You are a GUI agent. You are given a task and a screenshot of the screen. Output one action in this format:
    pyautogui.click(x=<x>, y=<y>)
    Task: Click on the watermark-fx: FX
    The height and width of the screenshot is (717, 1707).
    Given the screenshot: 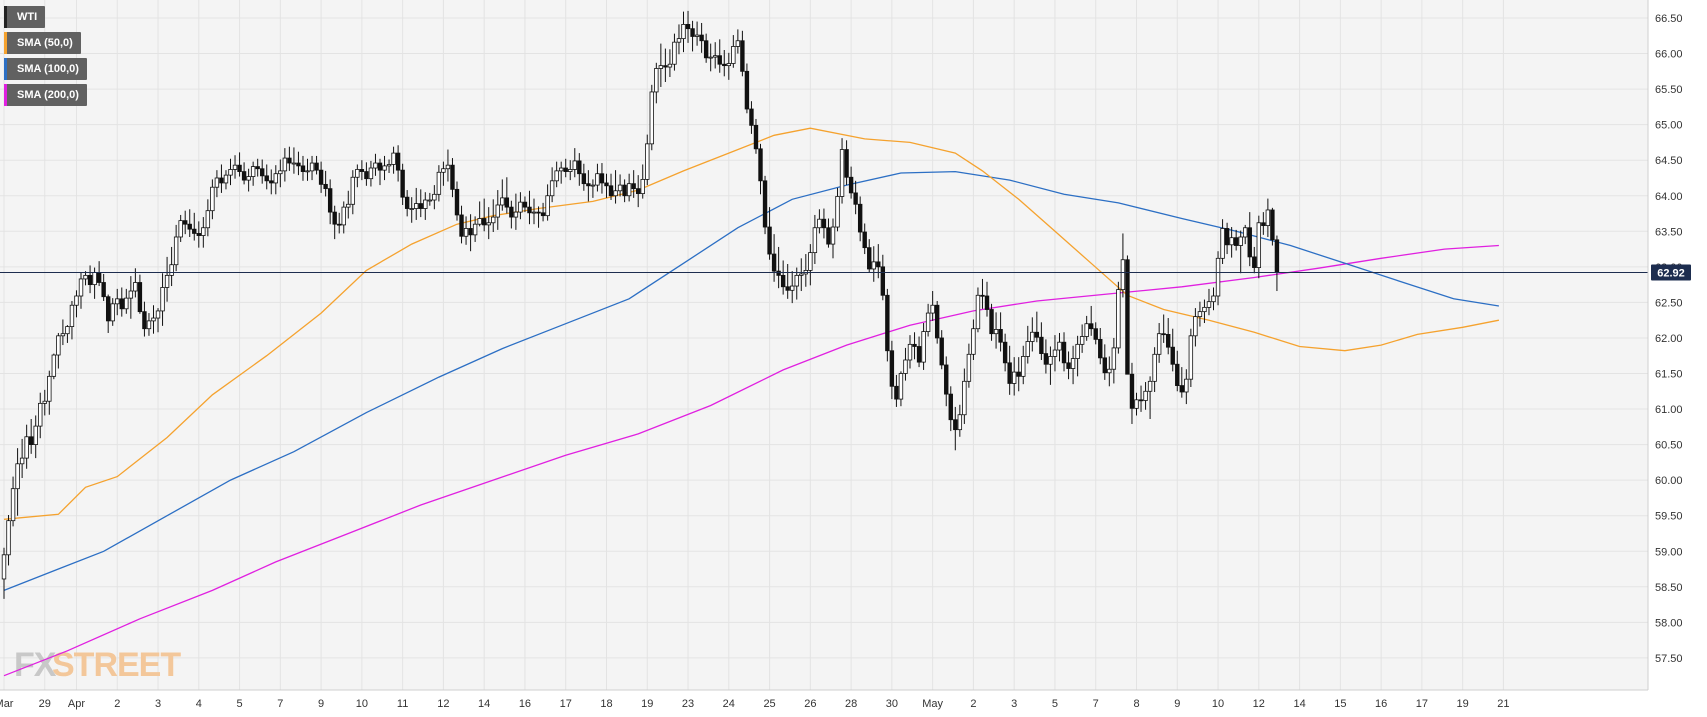 What is the action you would take?
    pyautogui.click(x=35, y=665)
    